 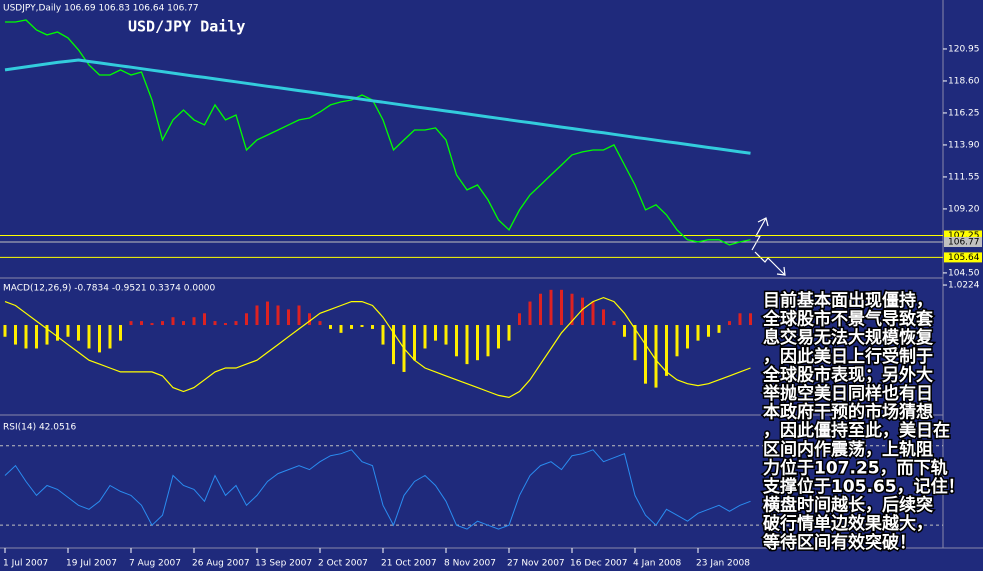 I want to click on annotation-line: 本政府干预的市场猜想, so click(x=848, y=412).